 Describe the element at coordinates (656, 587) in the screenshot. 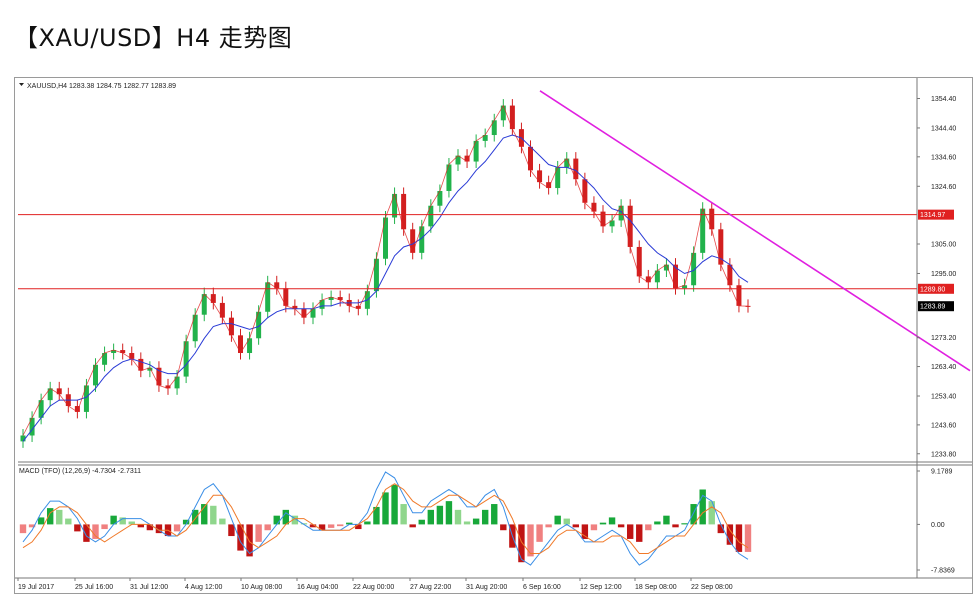

I see `time-tick-label: 18 Sep 08:00` at that location.